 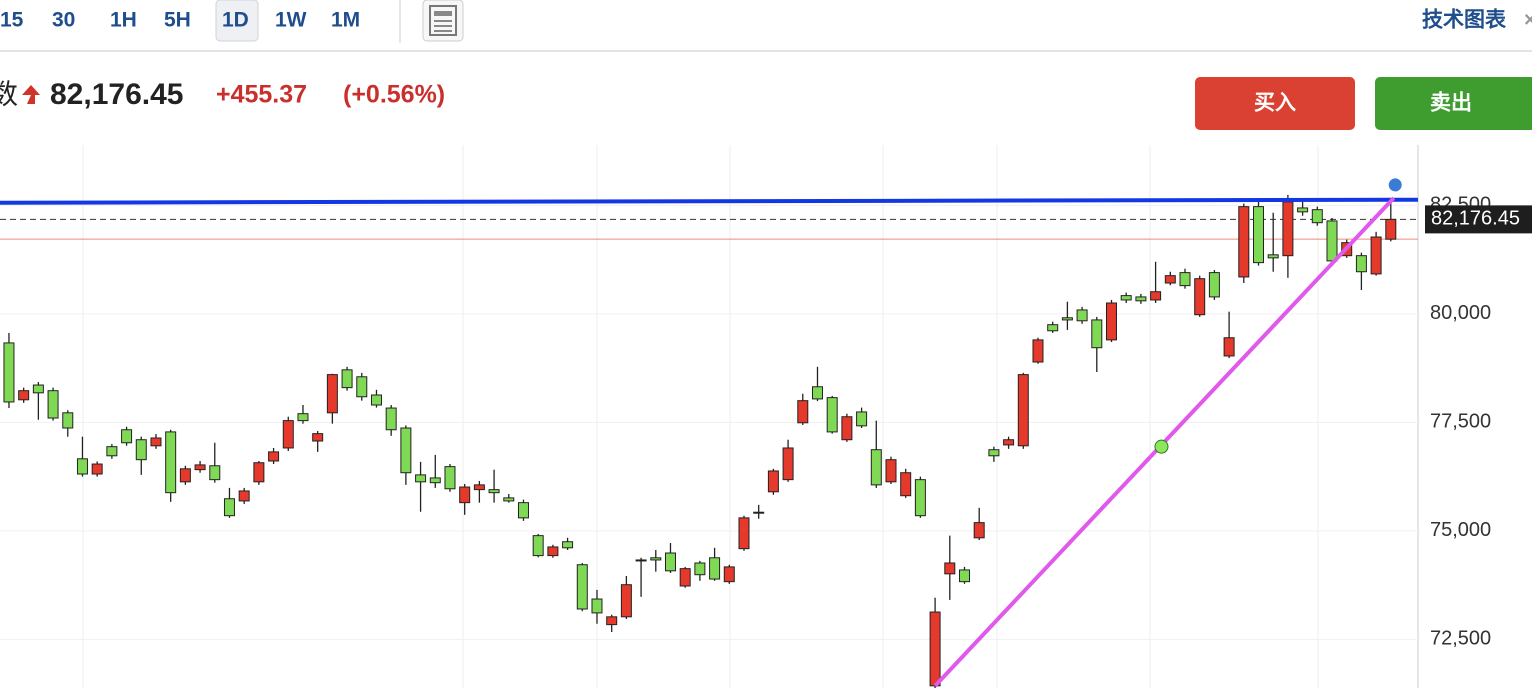 What do you see at coordinates (345, 20) in the screenshot?
I see `timeframe-tab: 1M` at bounding box center [345, 20].